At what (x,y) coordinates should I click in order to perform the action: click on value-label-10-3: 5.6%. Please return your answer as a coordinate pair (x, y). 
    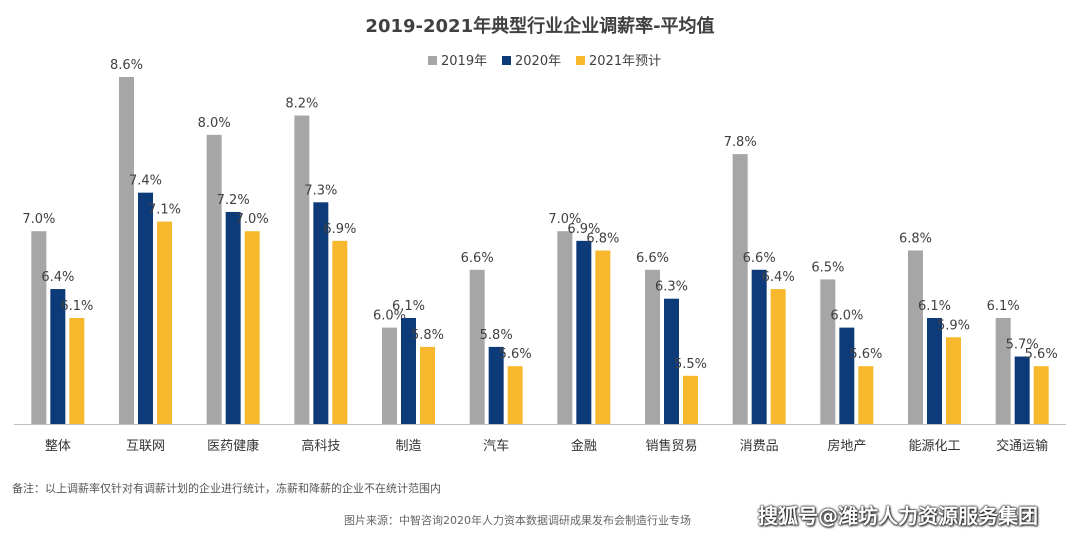
    Looking at the image, I should click on (865, 354).